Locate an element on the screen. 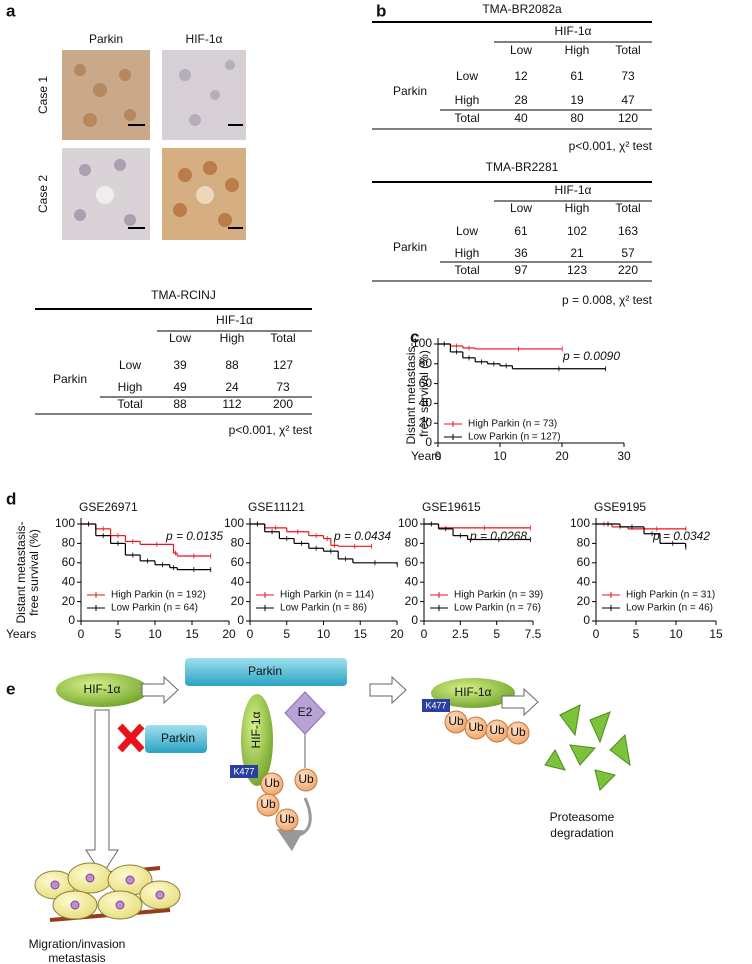 The image size is (752, 964). legend-label: Low Parkin (n = 46) is located at coordinates (669, 608).